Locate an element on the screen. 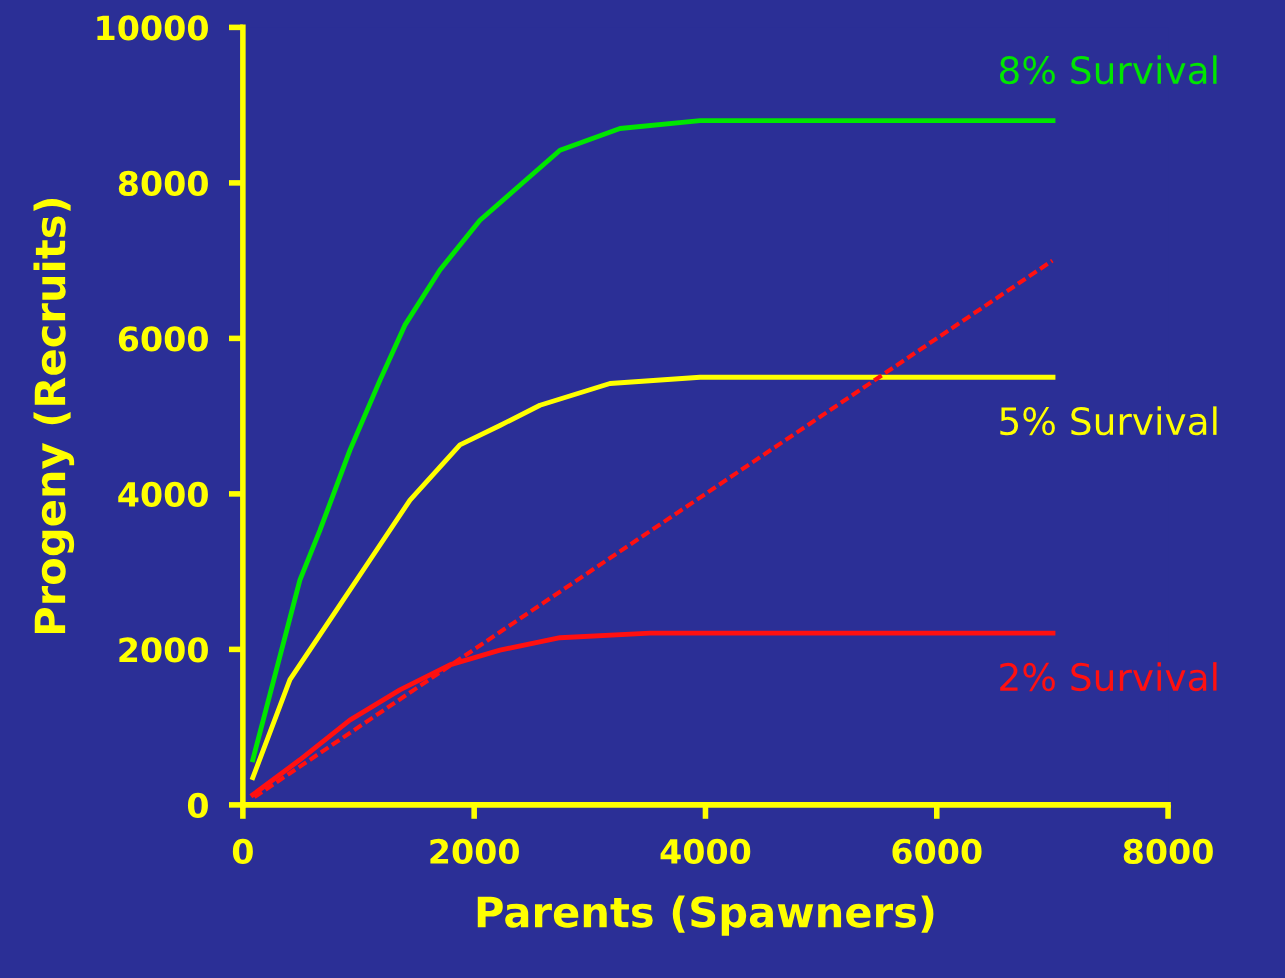  y-tick-label: 4000 is located at coordinates (163, 494).